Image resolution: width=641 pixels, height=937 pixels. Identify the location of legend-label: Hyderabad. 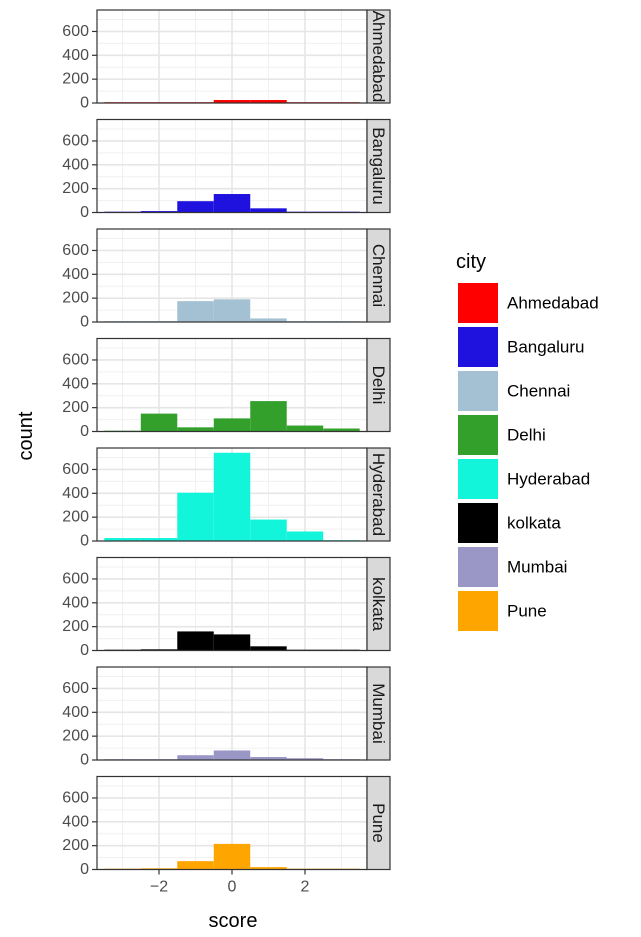
(548, 479).